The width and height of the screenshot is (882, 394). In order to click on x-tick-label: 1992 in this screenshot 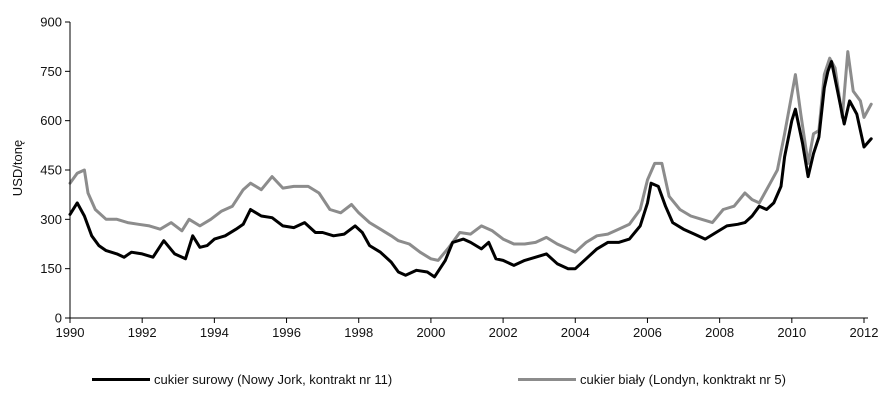, I will do `click(142, 332)`.